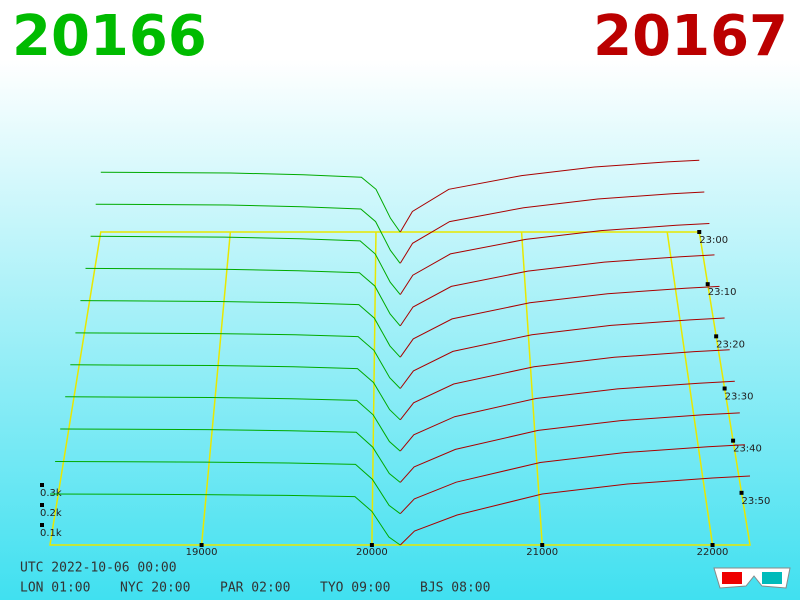  What do you see at coordinates (455, 588) in the screenshot?
I see `city-time: BJS 08:00` at bounding box center [455, 588].